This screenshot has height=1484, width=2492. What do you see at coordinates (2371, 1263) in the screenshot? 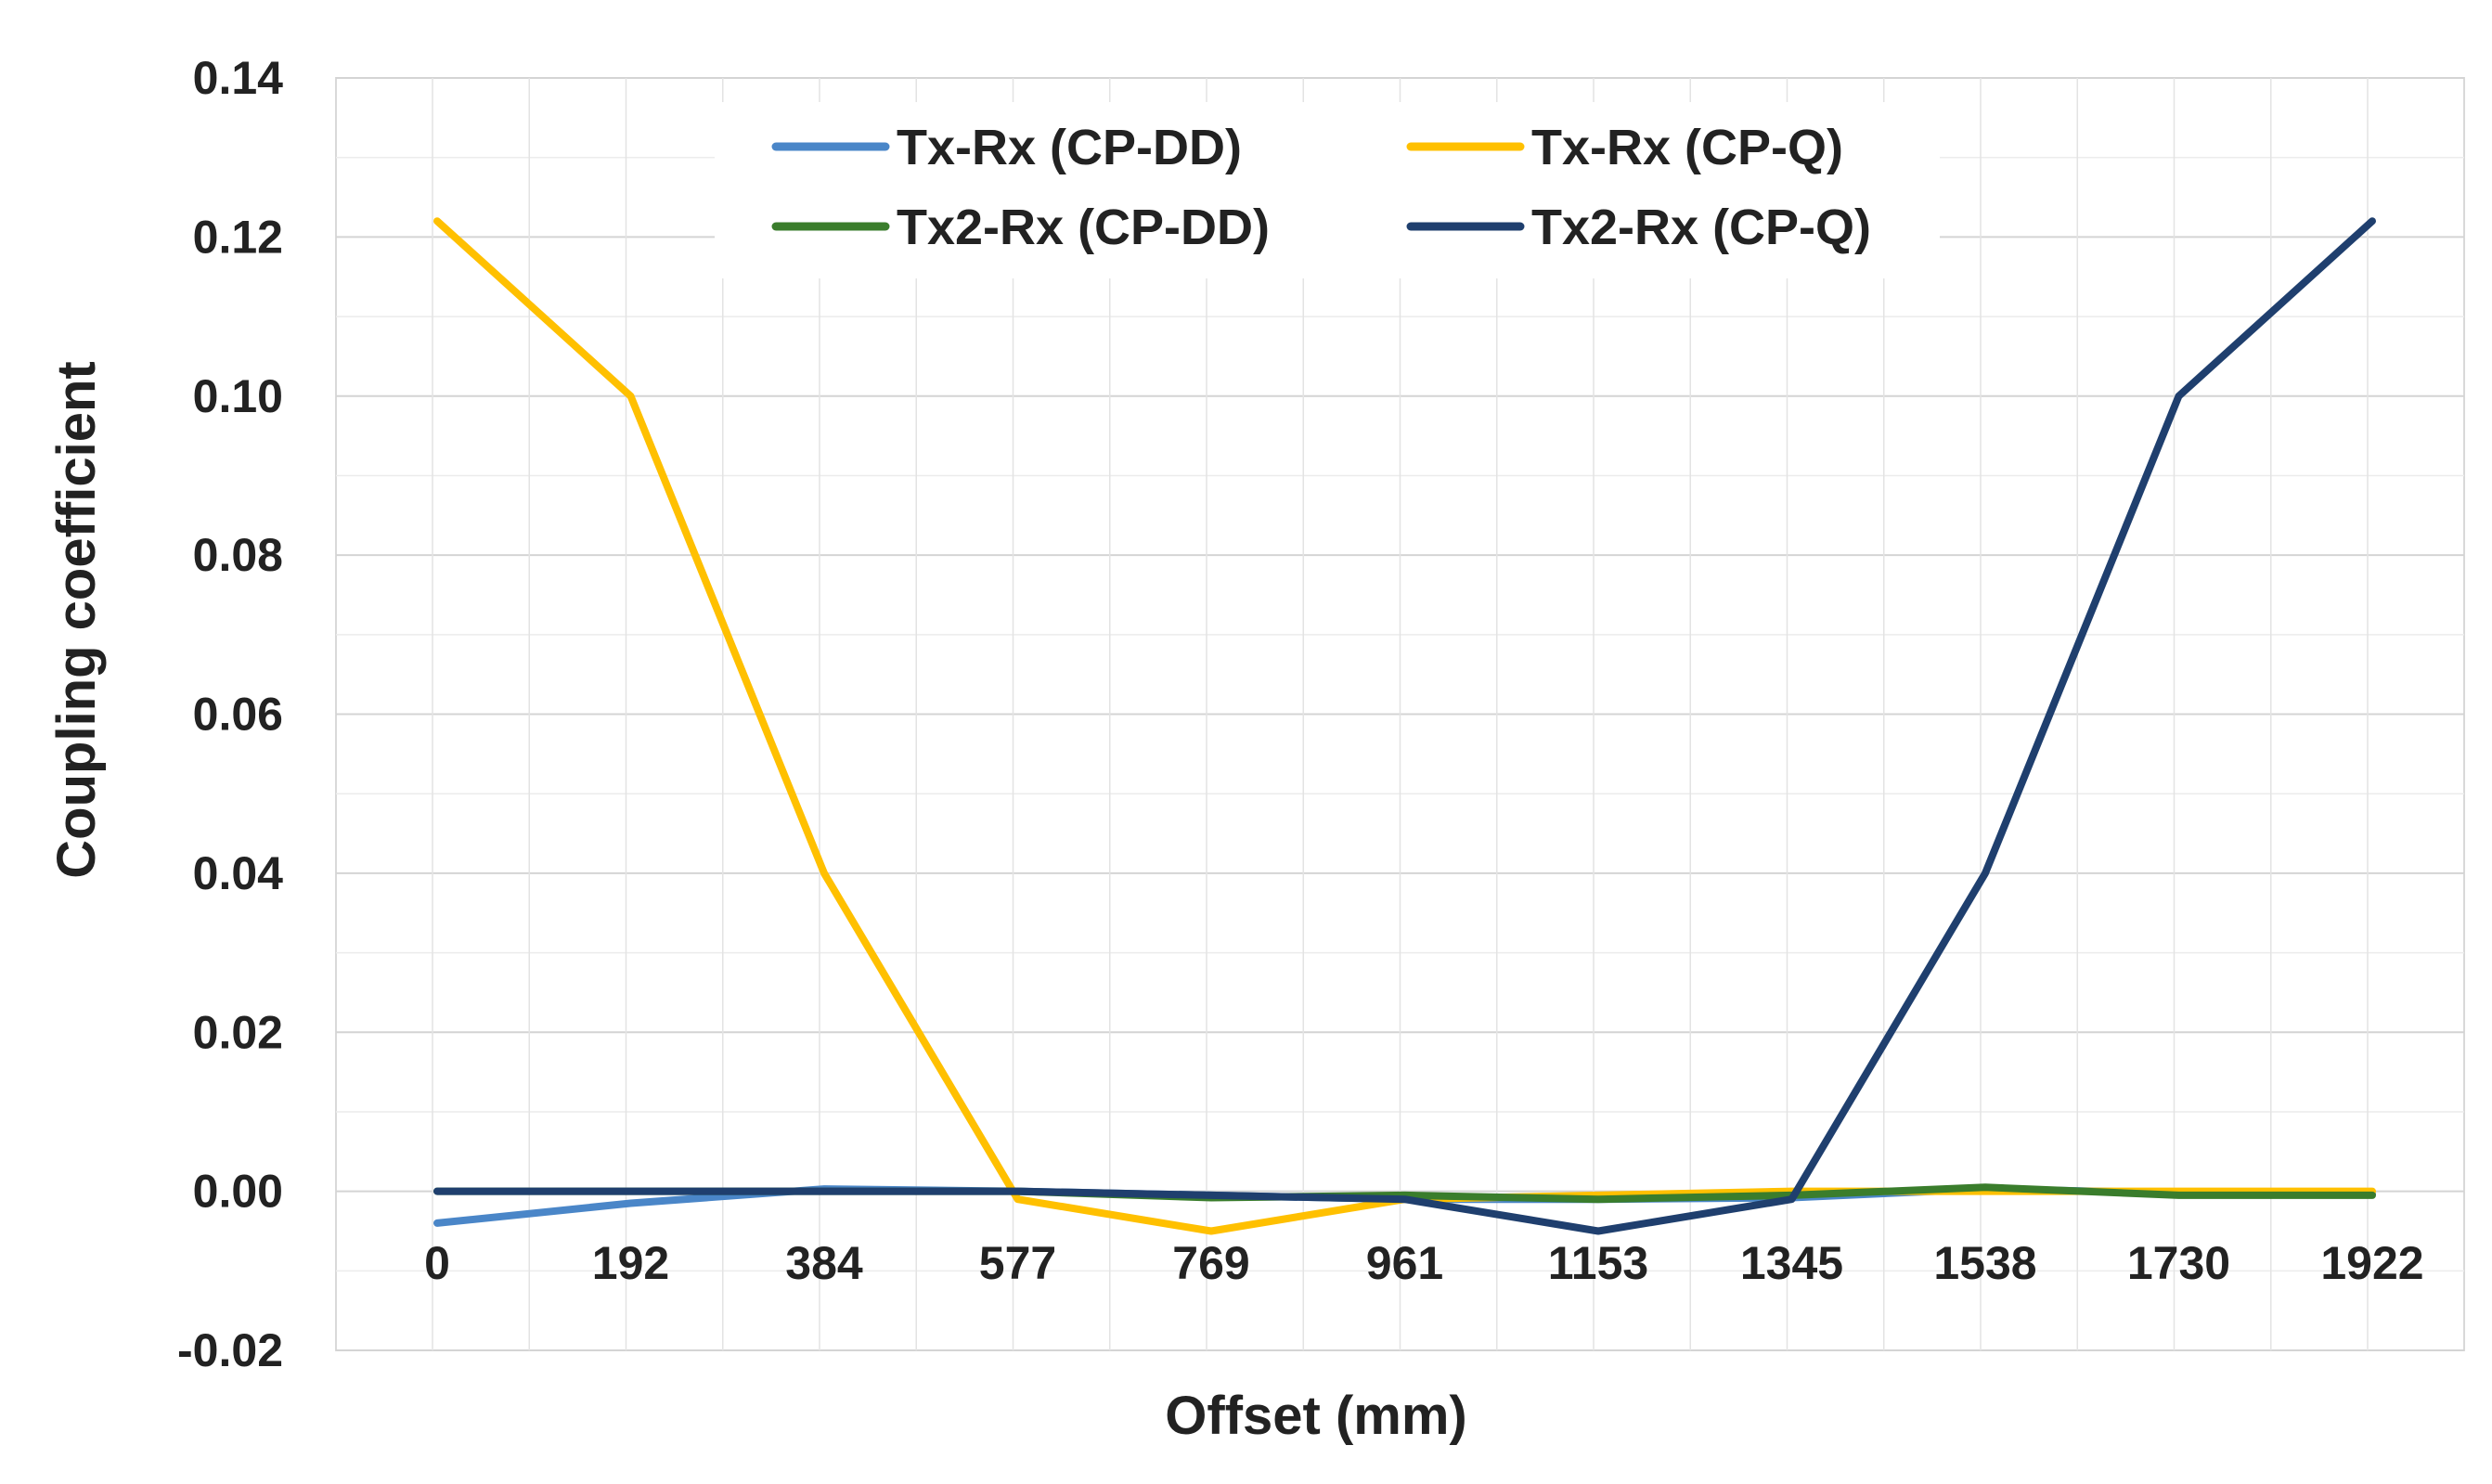
I see `x-tick-label: 1922` at bounding box center [2371, 1263].